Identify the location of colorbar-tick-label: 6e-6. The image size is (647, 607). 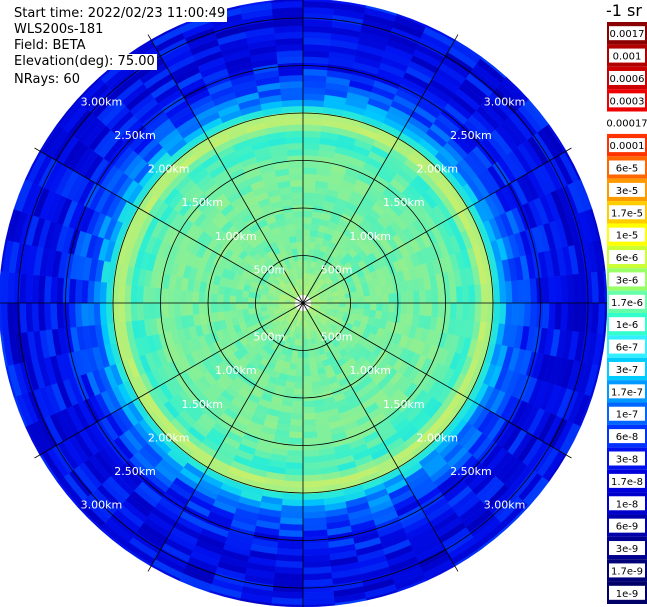
(627, 258).